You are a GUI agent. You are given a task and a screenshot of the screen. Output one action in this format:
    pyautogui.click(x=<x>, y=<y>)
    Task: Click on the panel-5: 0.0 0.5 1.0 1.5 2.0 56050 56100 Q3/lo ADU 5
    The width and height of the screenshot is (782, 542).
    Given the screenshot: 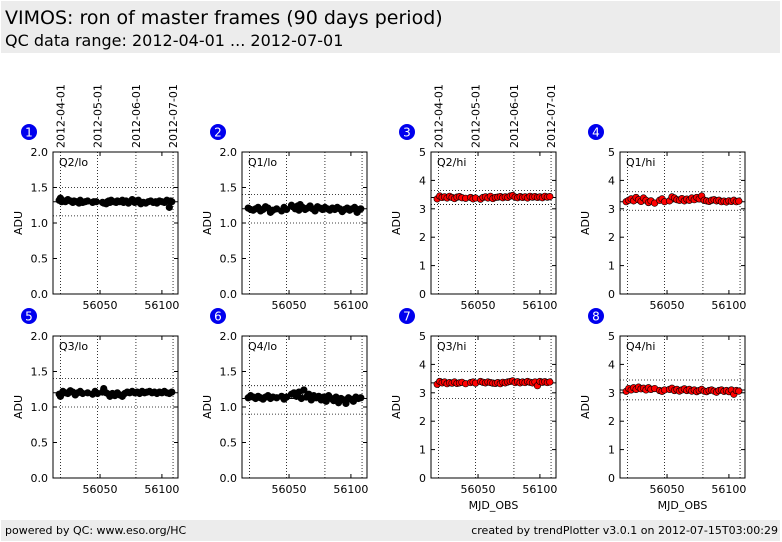 What is the action you would take?
    pyautogui.click(x=95, y=402)
    